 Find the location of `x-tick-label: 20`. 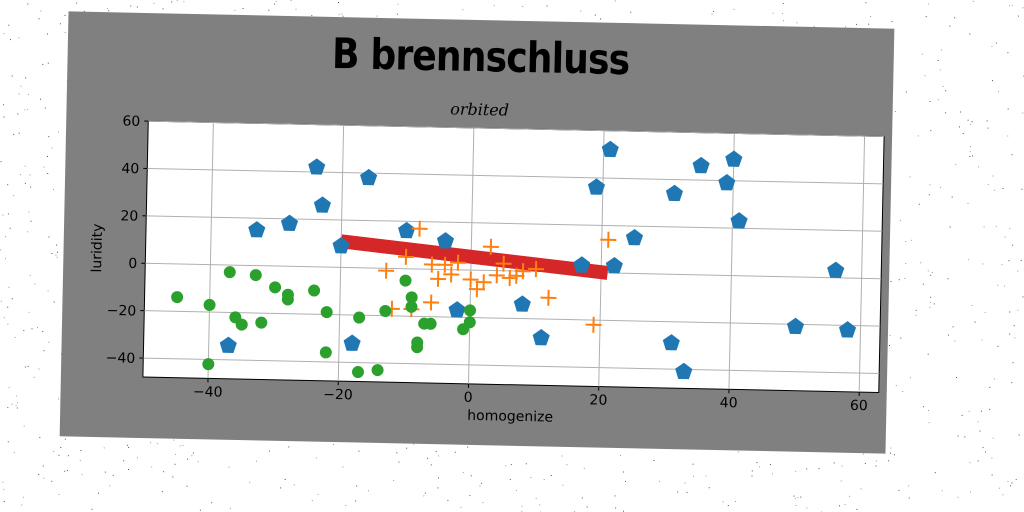

x-tick-label: 20 is located at coordinates (598, 400).